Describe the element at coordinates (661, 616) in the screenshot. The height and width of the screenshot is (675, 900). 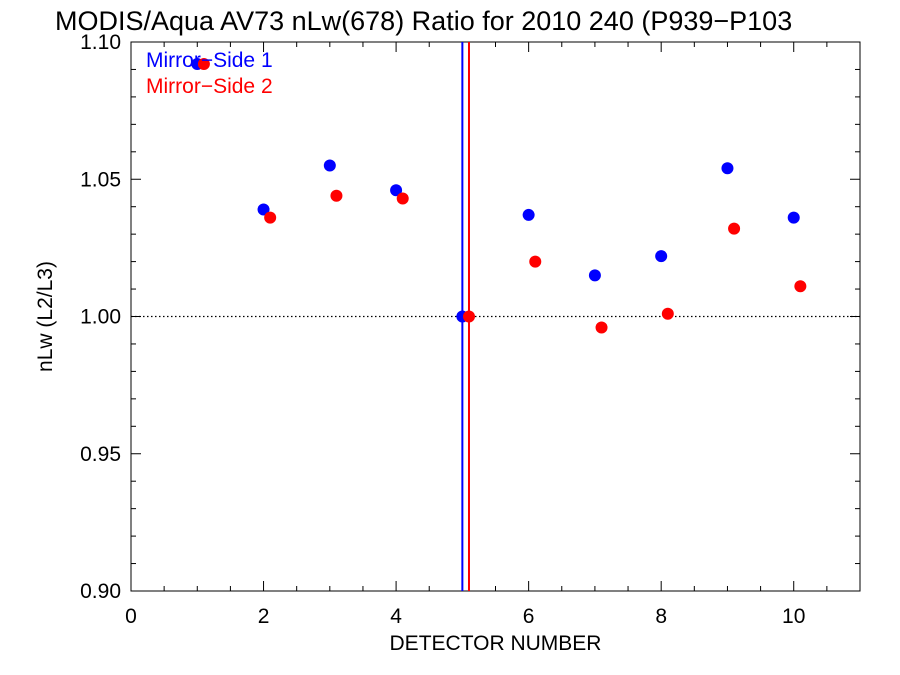
I see `x-tick-label: 8` at that location.